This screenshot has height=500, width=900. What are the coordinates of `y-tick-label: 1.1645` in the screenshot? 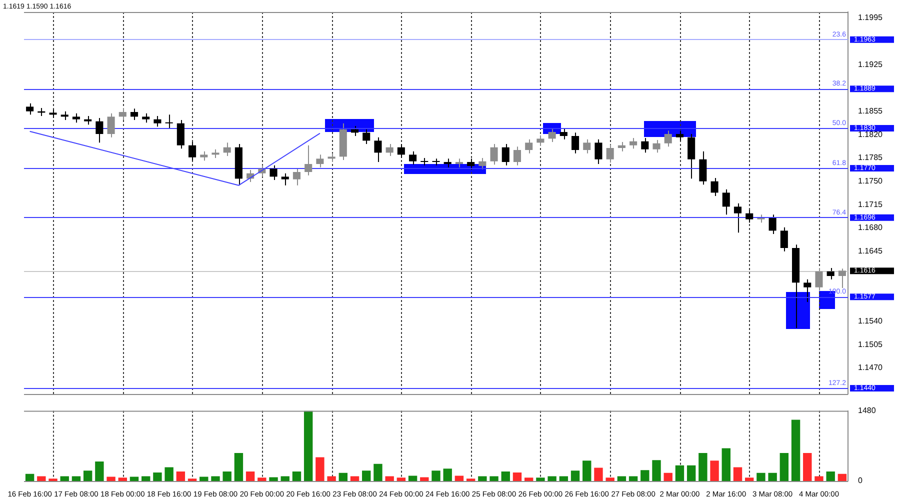 It's located at (871, 251).